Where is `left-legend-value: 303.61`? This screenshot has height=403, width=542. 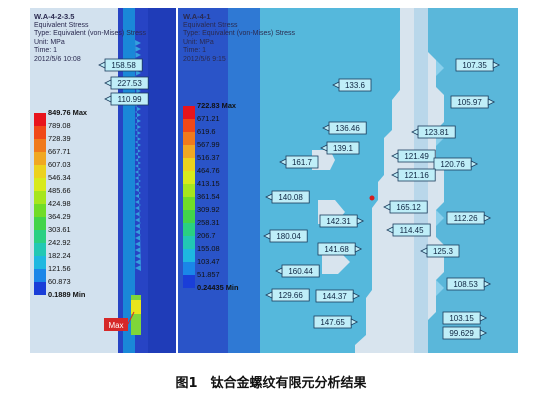 left-legend-value: 303.61 is located at coordinates (59, 229).